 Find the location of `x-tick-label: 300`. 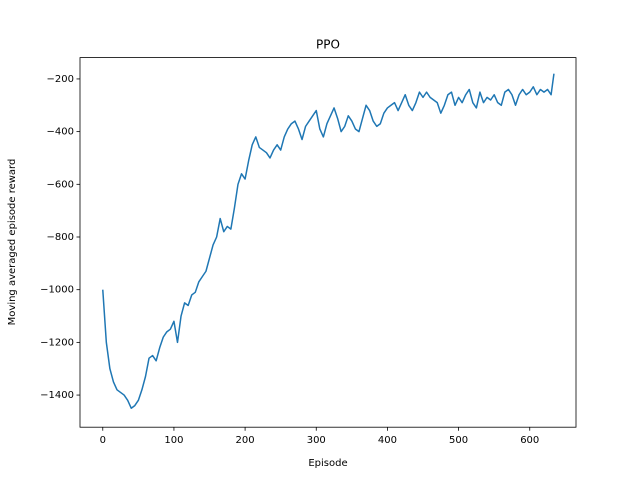

x-tick-label: 300 is located at coordinates (316, 440).